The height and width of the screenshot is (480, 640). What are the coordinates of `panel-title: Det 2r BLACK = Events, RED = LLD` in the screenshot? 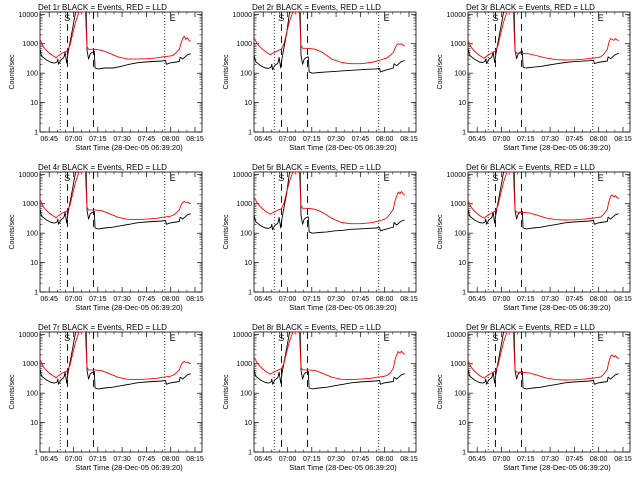 It's located at (316, 7).